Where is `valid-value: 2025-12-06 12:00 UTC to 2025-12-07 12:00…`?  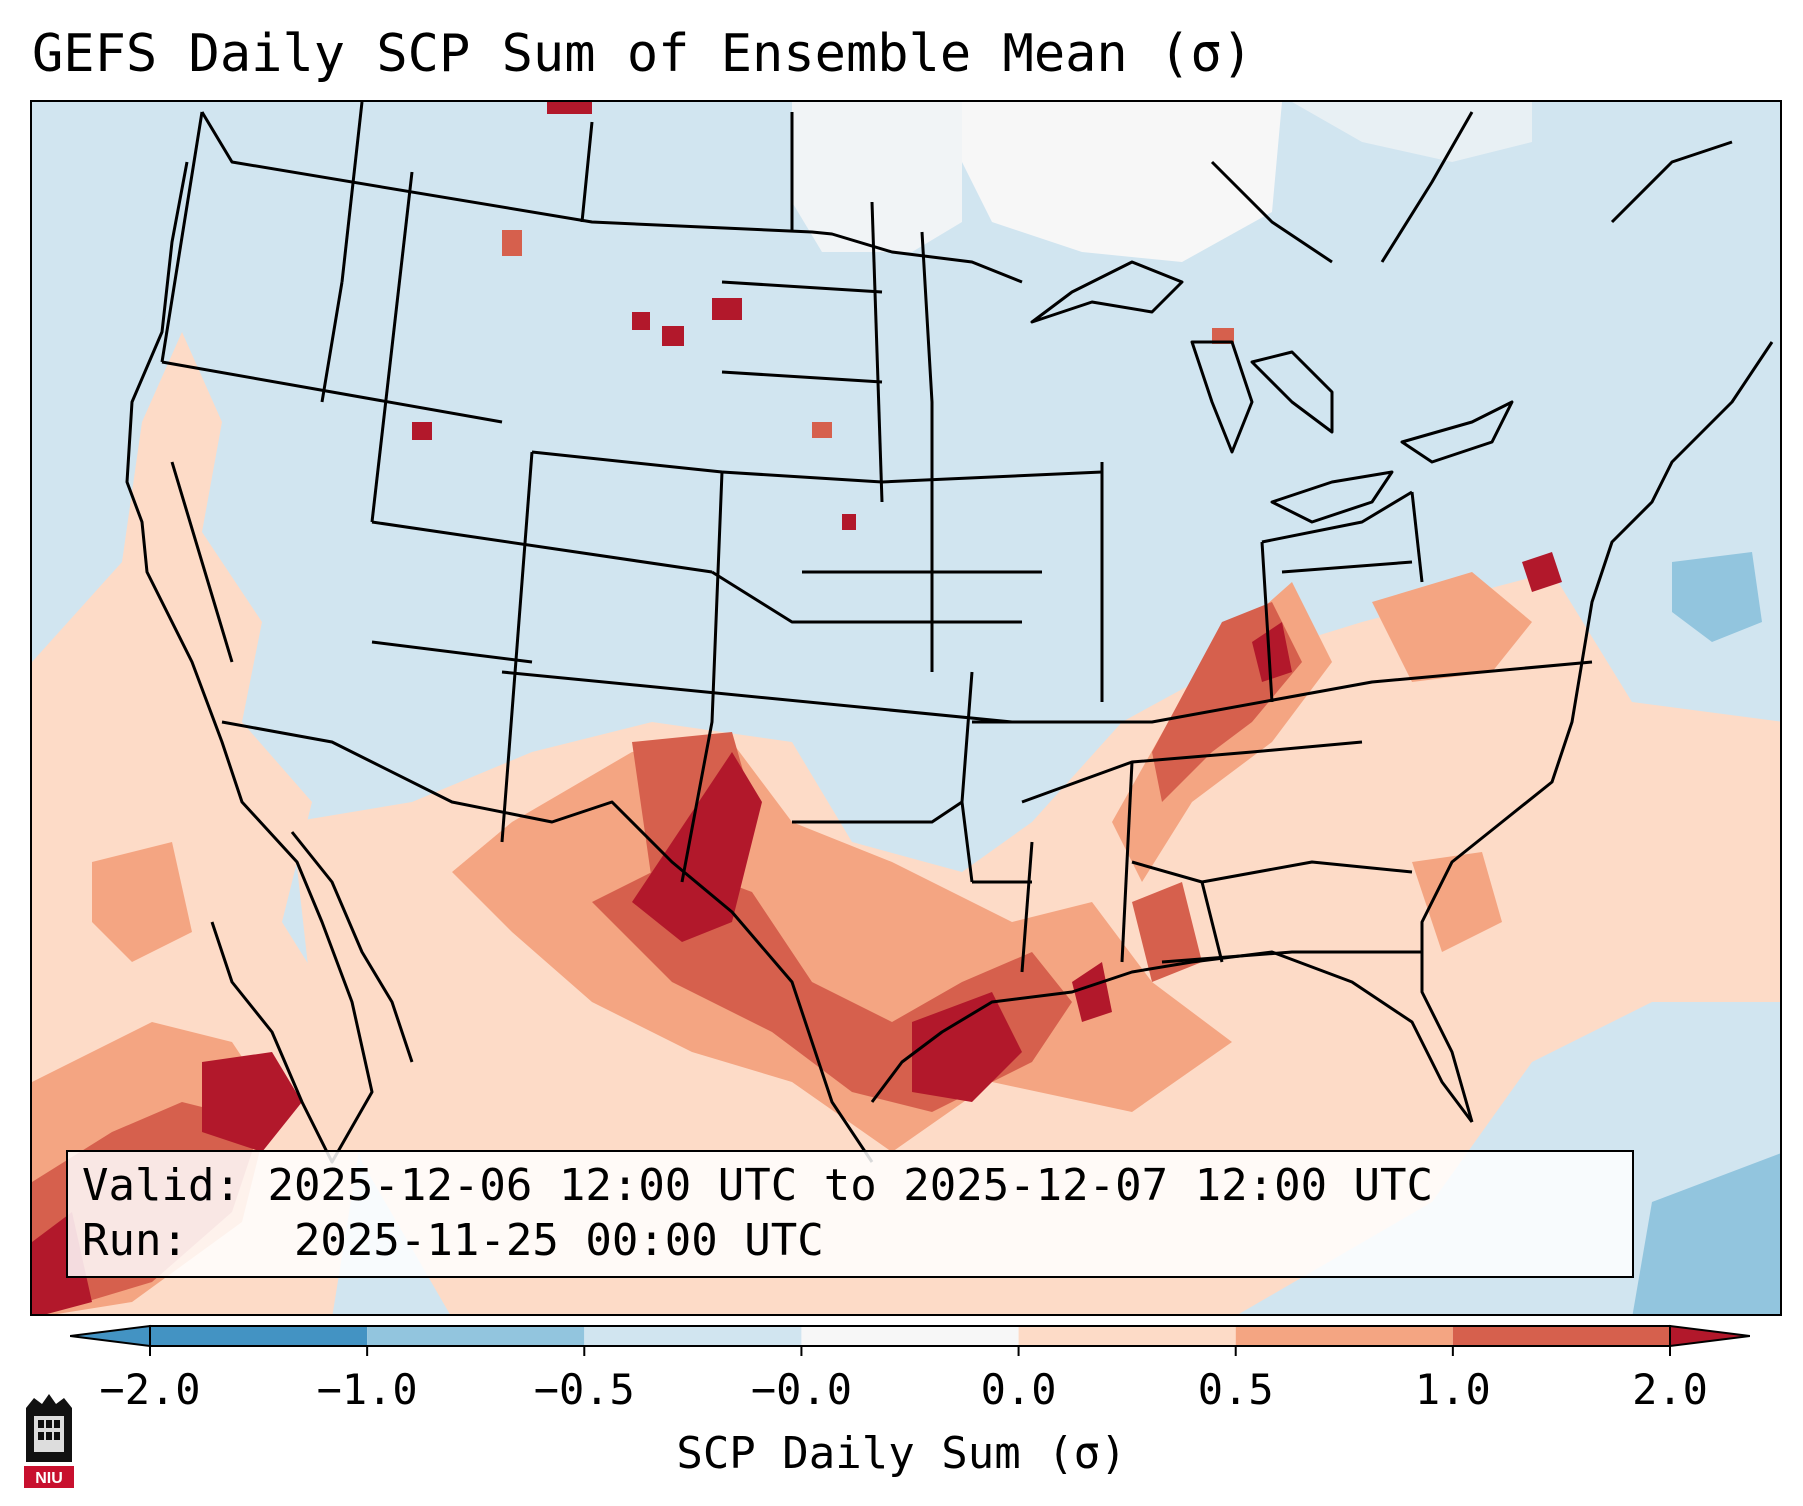 valid-value: 2025-12-06 12:00 UTC to 2025-12-07 12:00… is located at coordinates (850, 1185).